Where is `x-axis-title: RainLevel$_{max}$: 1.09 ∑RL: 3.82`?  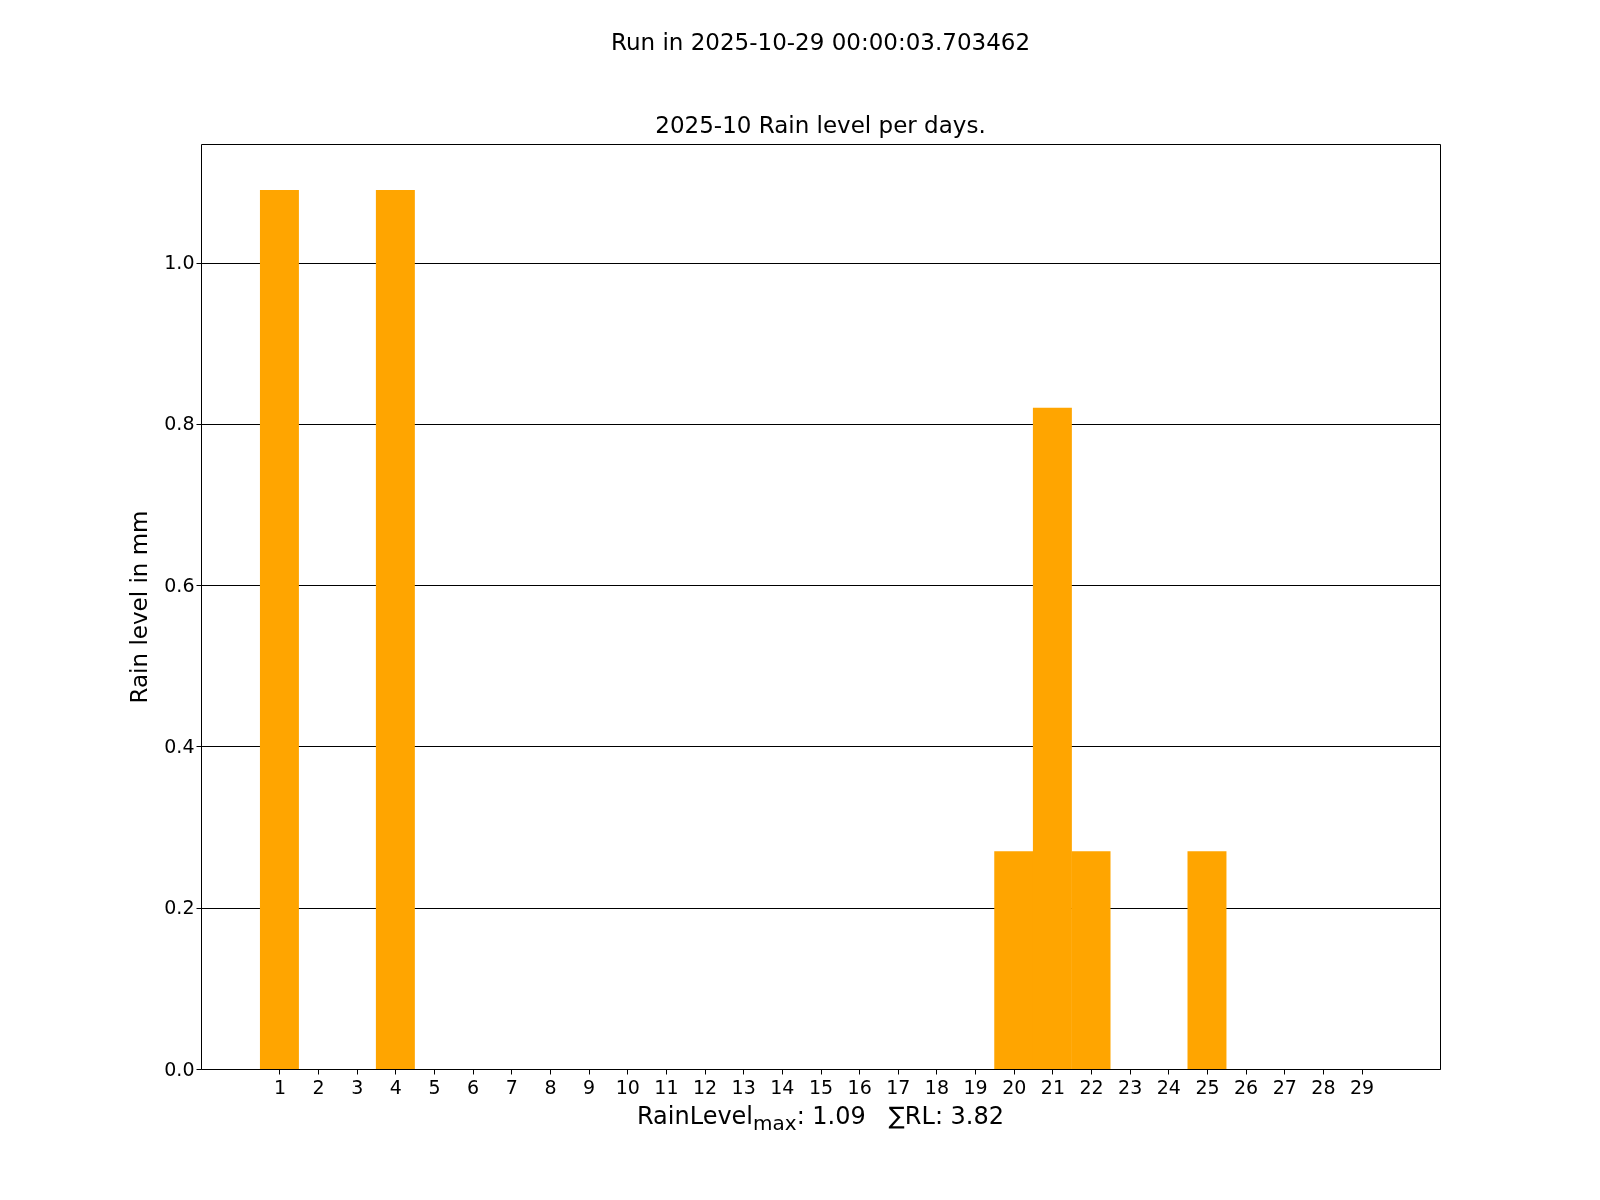
x-axis-title: RainLevel$_{max}$: 1.09 ∑RL: 3.82 is located at coordinates (820, 1118).